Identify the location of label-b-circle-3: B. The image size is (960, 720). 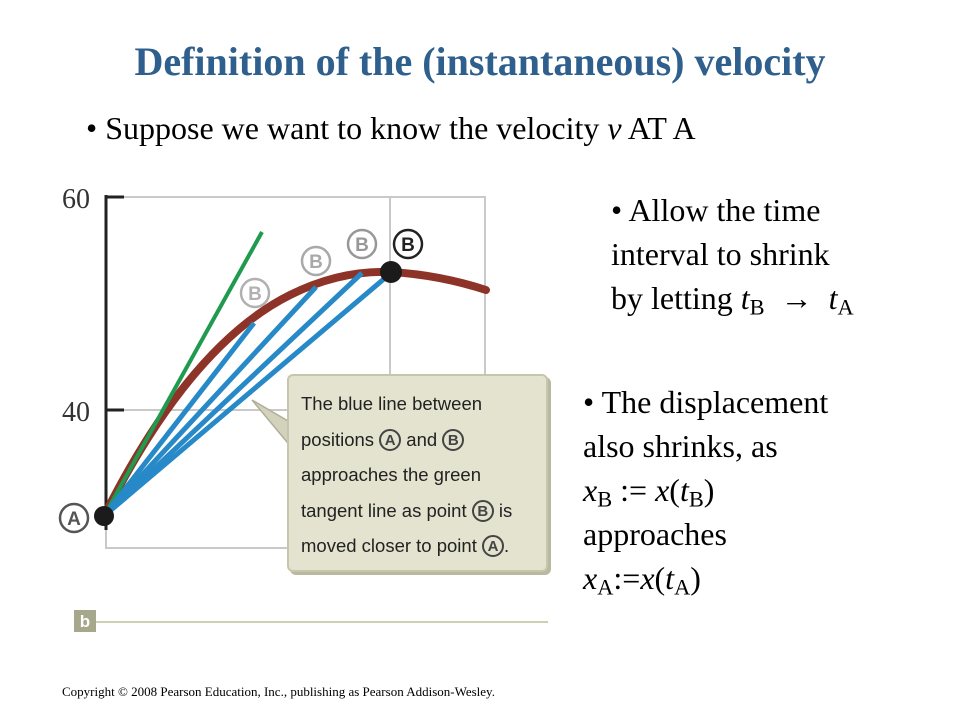
(362, 244).